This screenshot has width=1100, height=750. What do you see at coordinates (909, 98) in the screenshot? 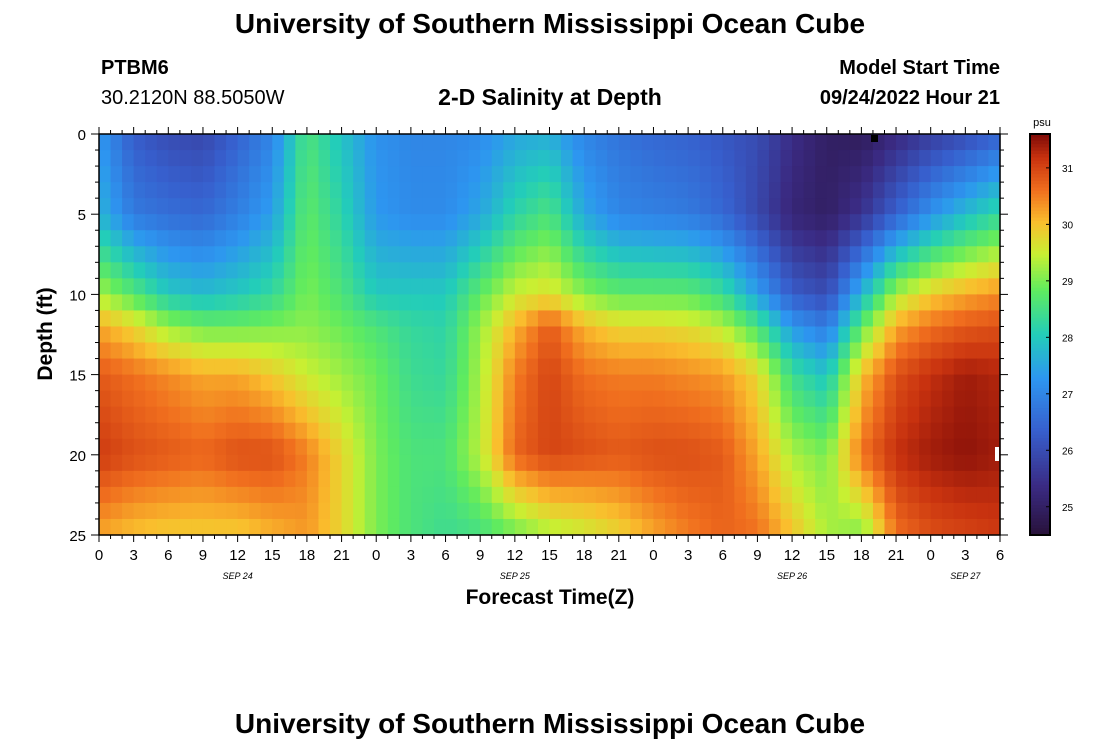
I see `model-start-value: 09/24/2022 Hour 21` at bounding box center [909, 98].